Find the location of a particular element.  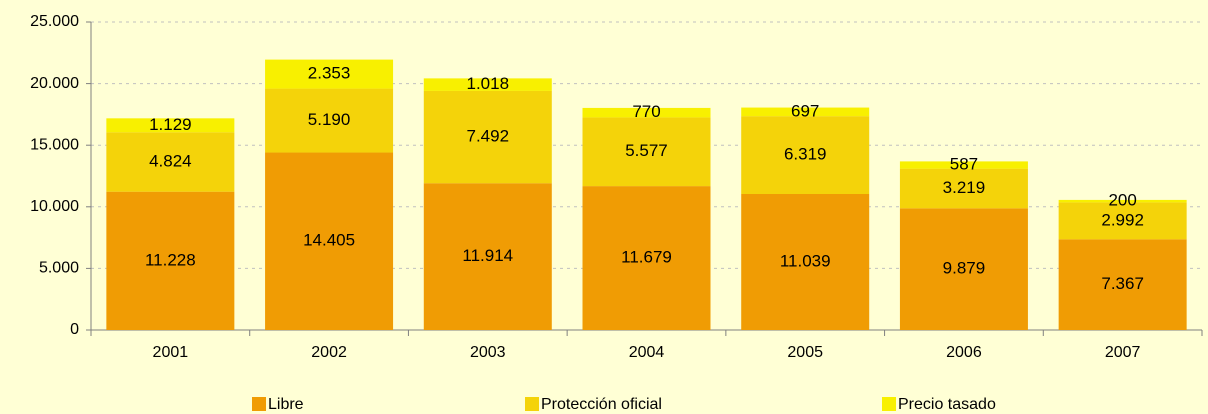

x-tick-label: 2005 is located at coordinates (805, 352).